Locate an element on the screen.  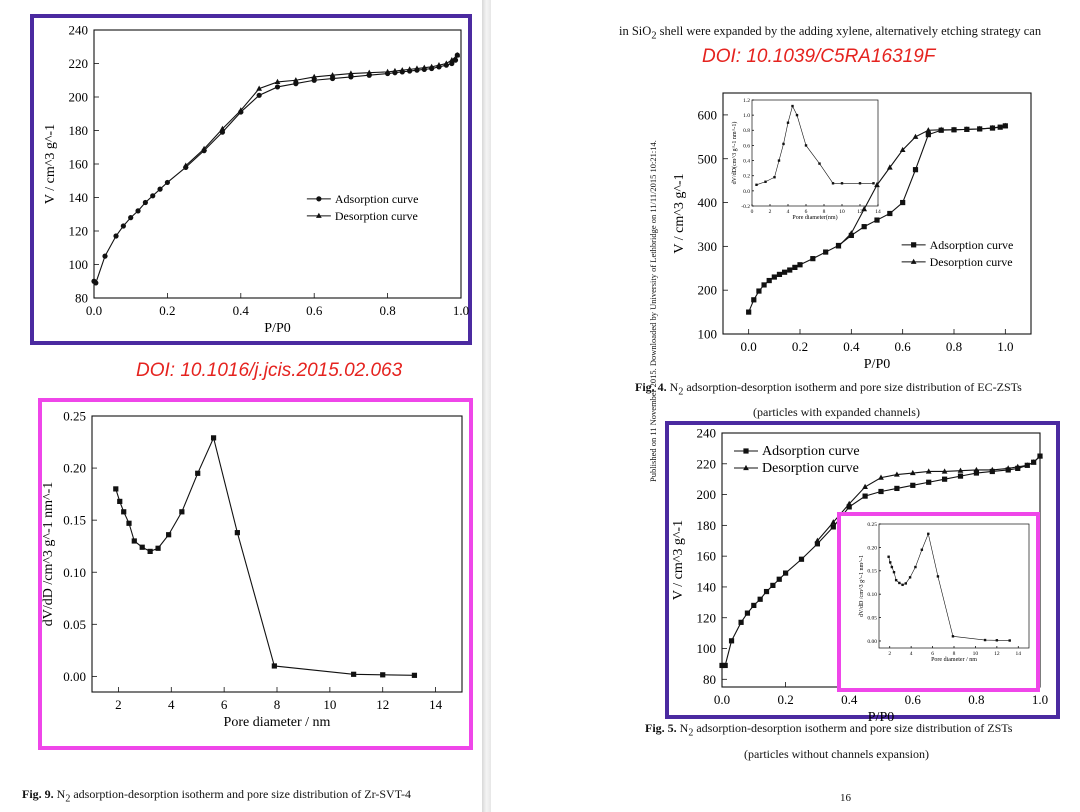
fig5-caption-line2: (particles without channels expansion) is located at coordinates (836, 754).